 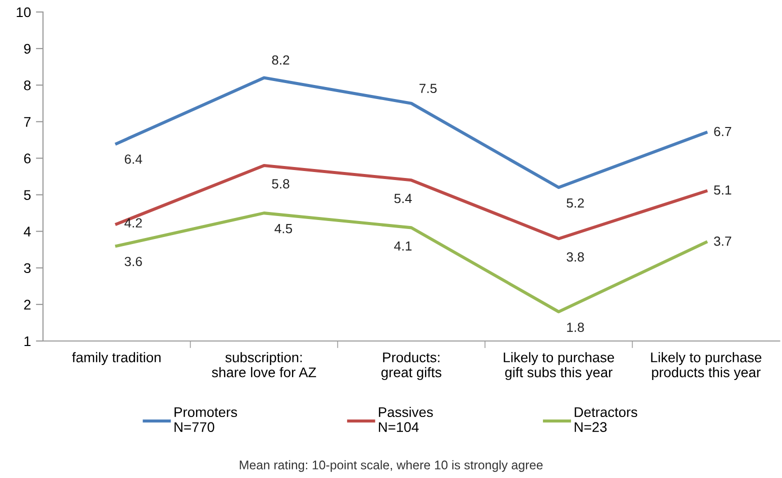 What do you see at coordinates (27, 122) in the screenshot?
I see `y-tick-label: 7` at bounding box center [27, 122].